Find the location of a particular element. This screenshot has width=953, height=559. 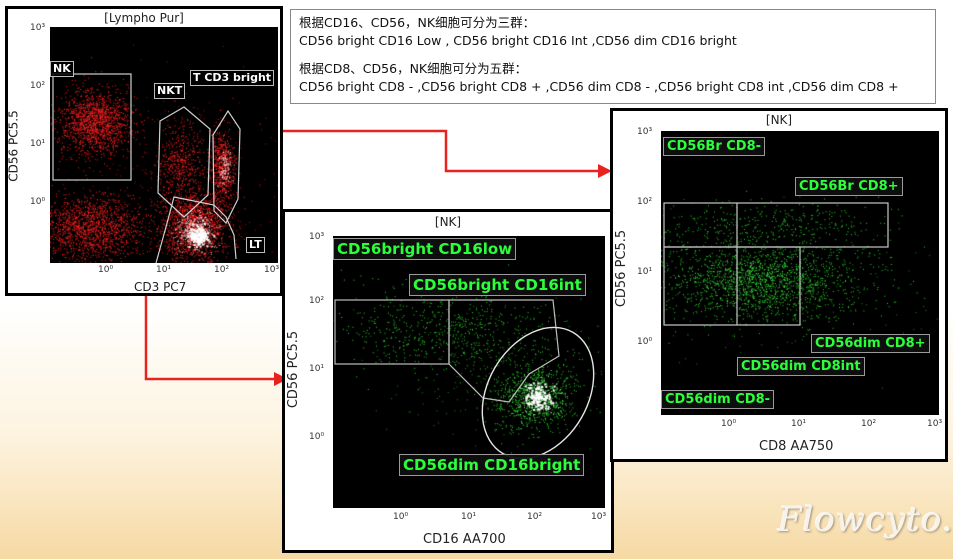

plot1-xlabel: CD3 PC7 is located at coordinates (160, 287).